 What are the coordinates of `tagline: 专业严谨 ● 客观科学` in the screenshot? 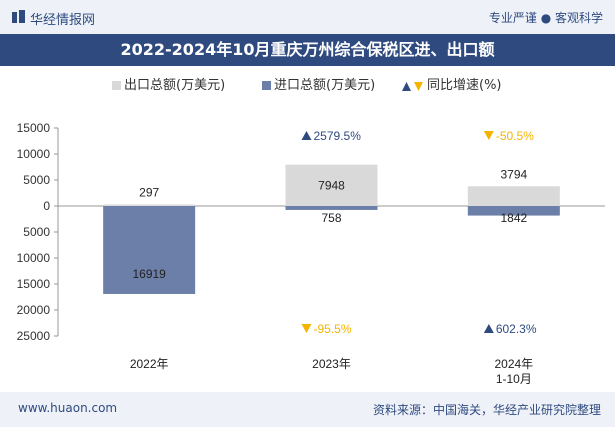 It's located at (545, 18).